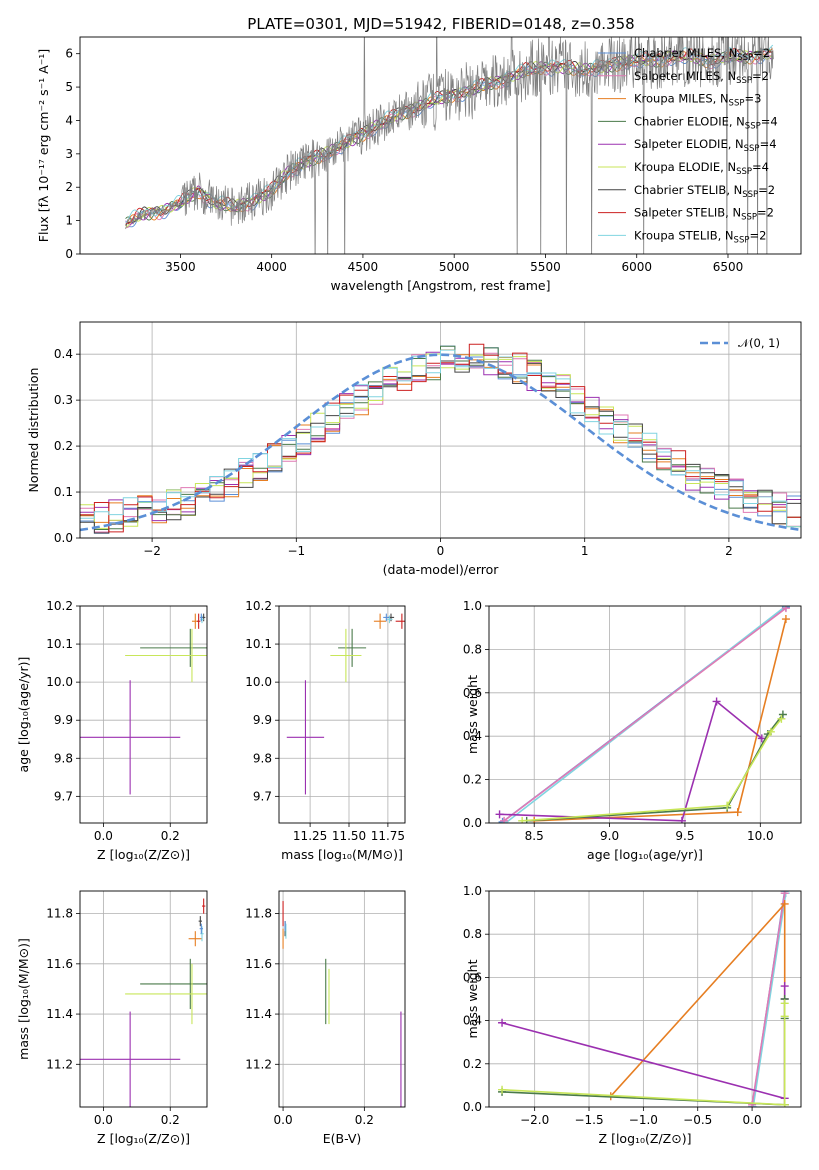  I want to click on legend-label-salpeter-stelib: Salpeter STELIB, NSSP=2, so click(704, 214).